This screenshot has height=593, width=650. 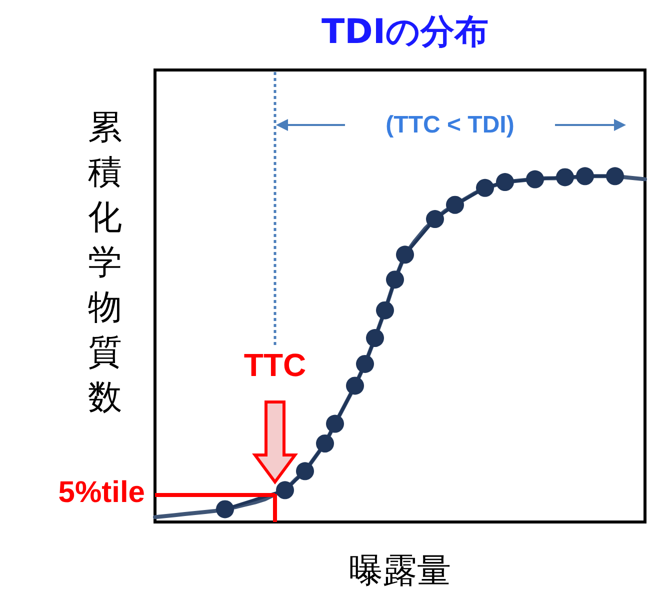 What do you see at coordinates (400, 571) in the screenshot?
I see `x-axis-title: 曝露量` at bounding box center [400, 571].